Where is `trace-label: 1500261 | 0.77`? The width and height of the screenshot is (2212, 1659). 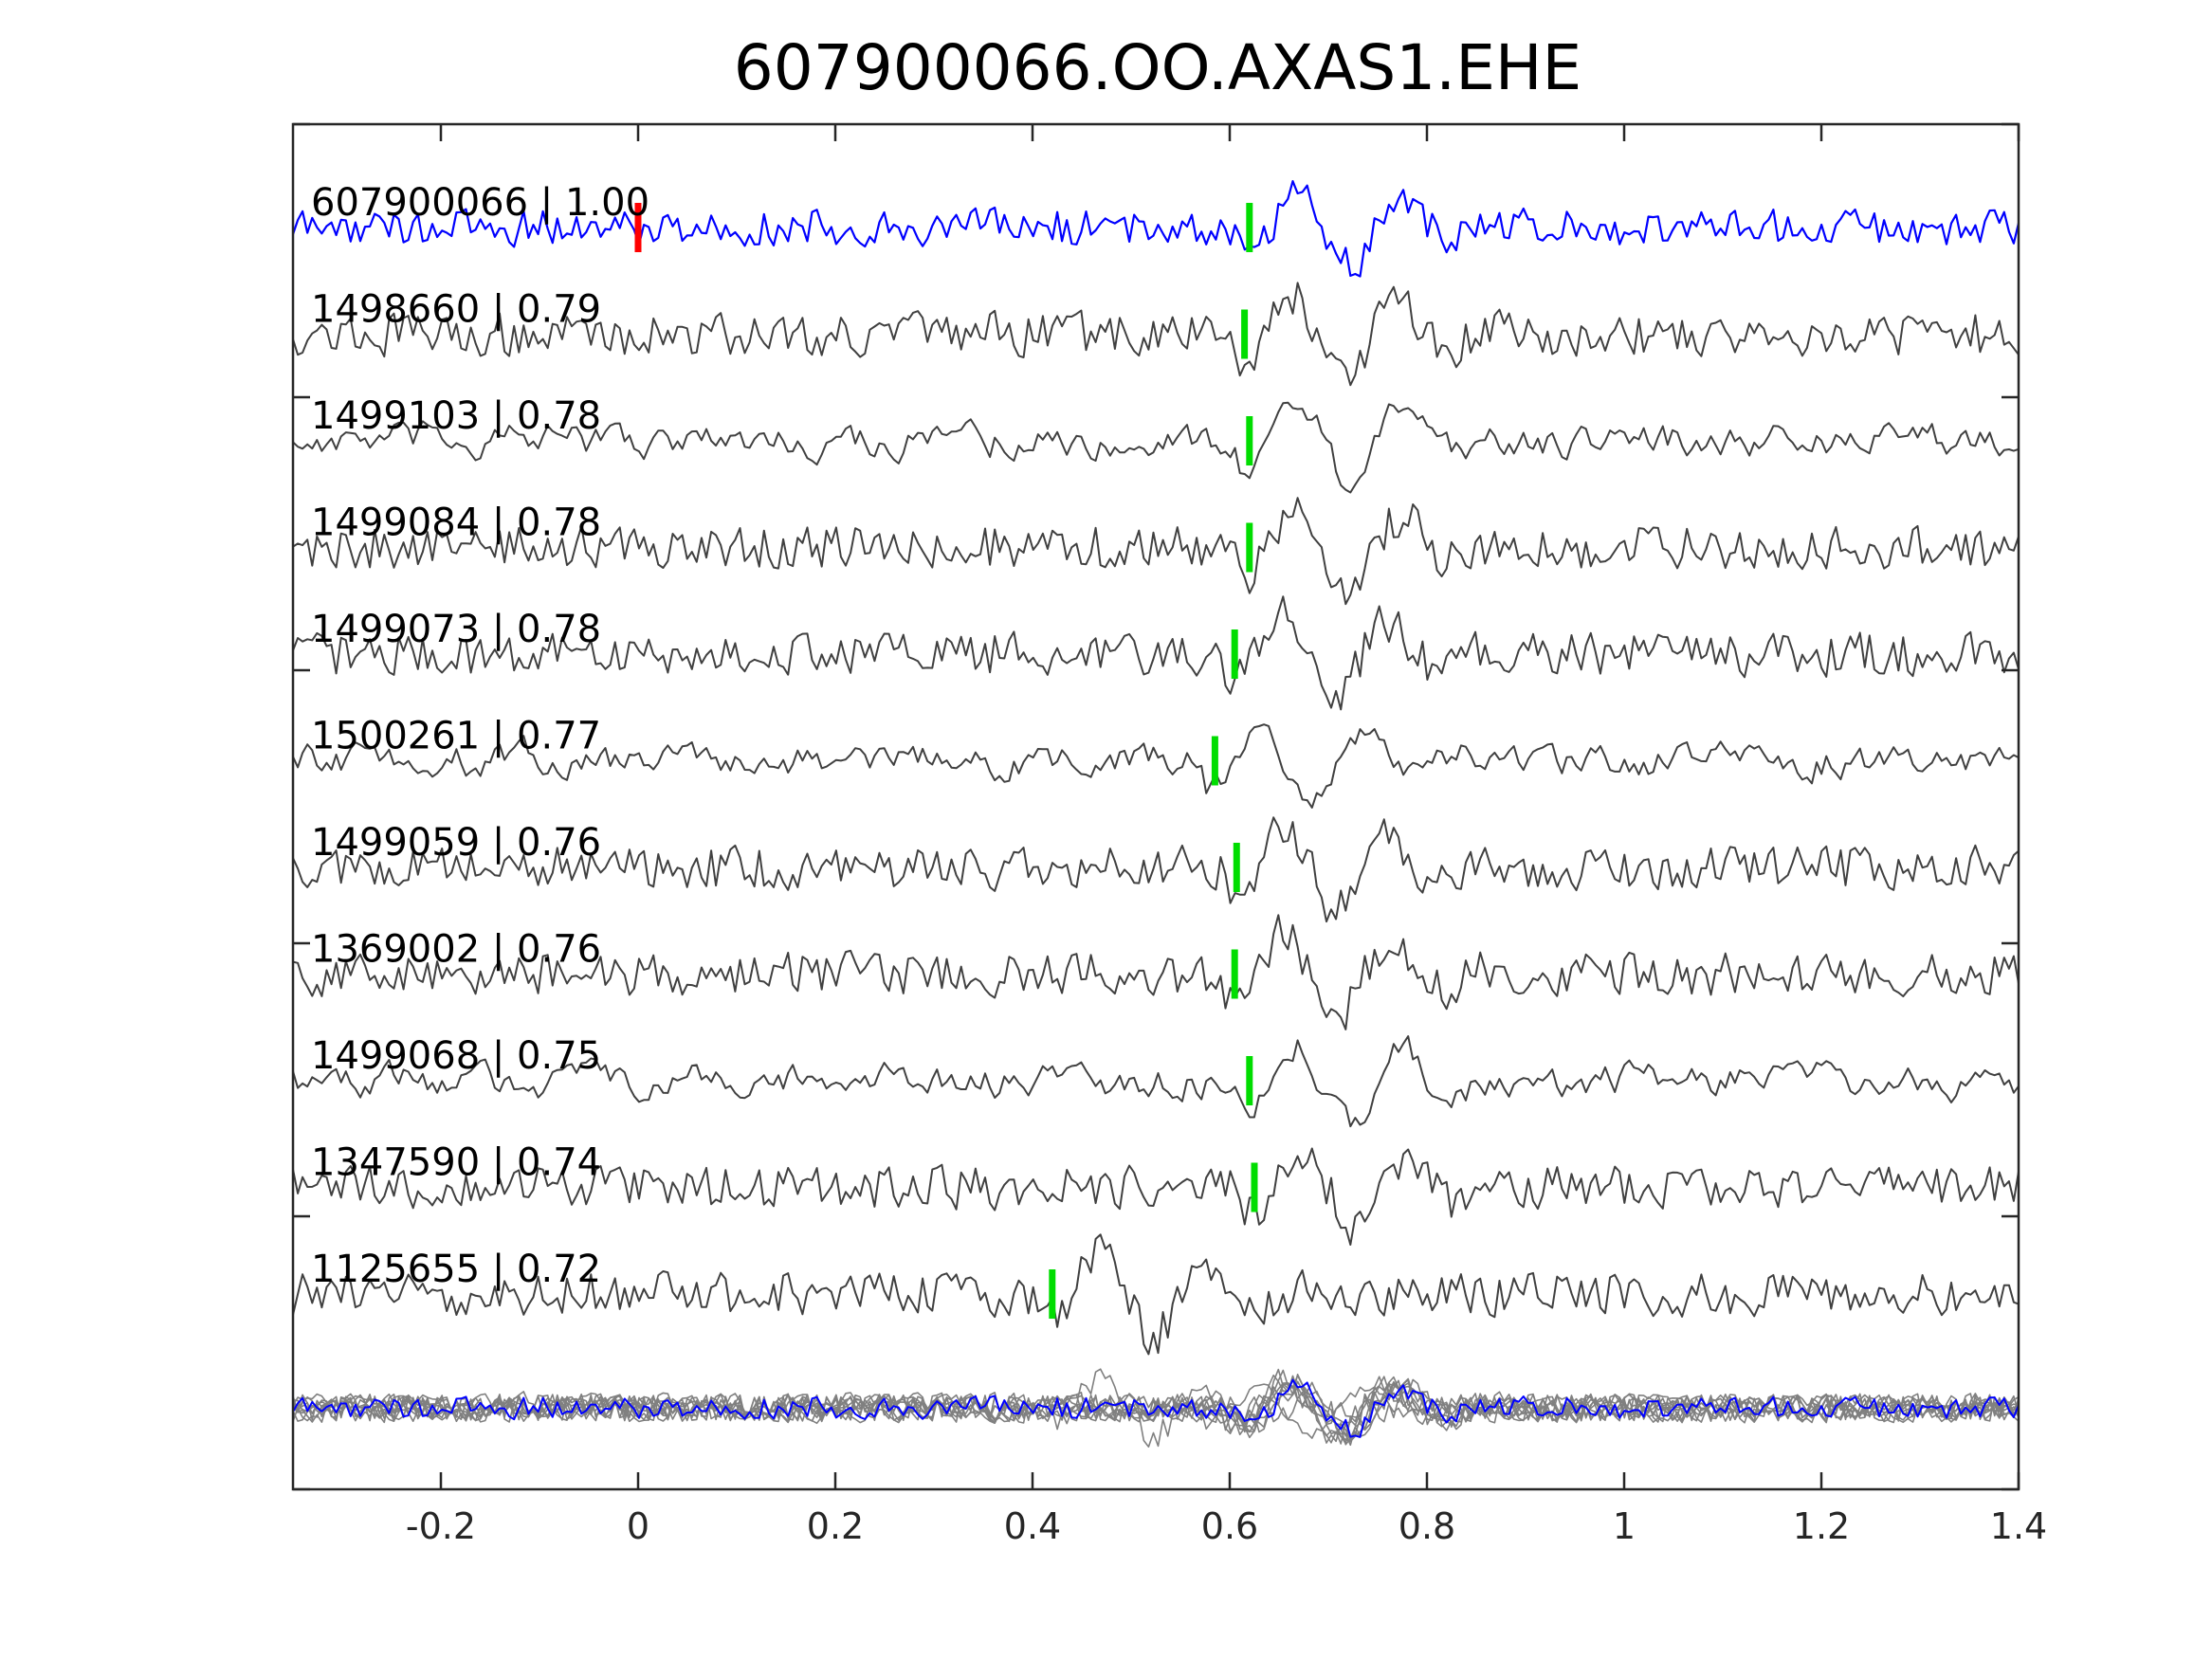 trace-label: 1500261 | 0.77 is located at coordinates (456, 736).